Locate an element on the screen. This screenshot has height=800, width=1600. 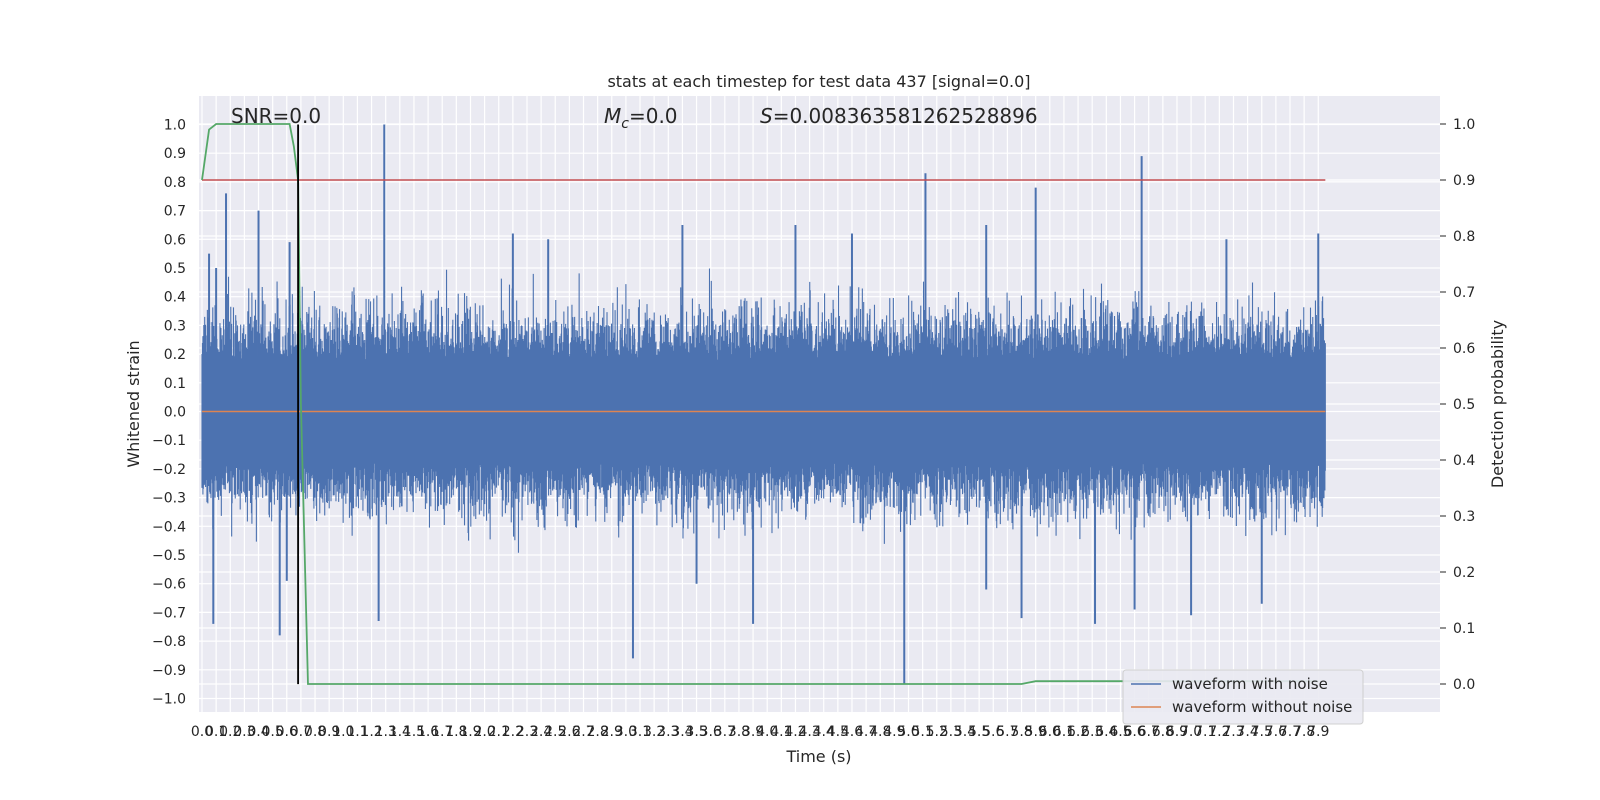
x-tick-label: 4.2 is located at coordinates (795, 732).